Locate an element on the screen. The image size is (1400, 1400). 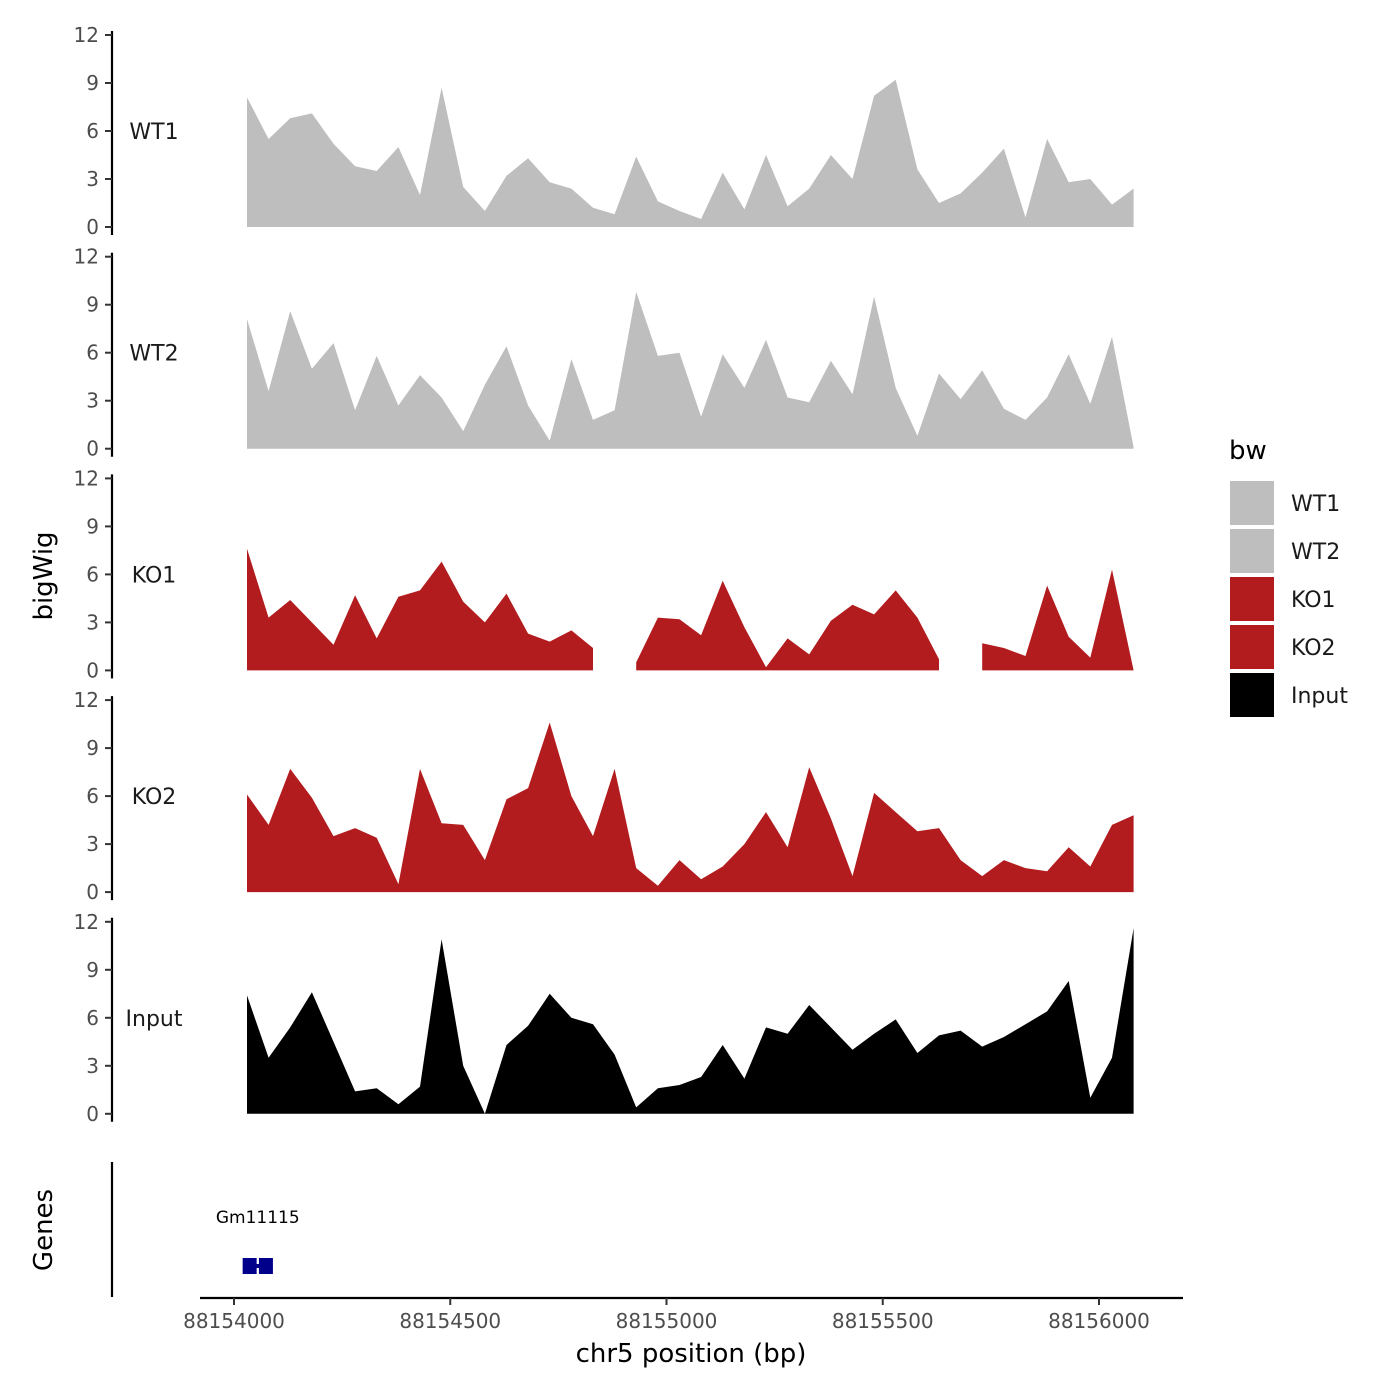
x-ticks-group: 88154000 88154500 88155000 88155500 88156000 is located at coordinates (666, 1315).